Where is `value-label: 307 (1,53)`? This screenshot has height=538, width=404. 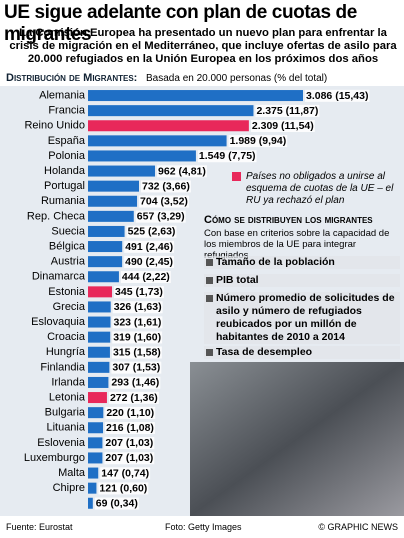 value-label: 307 (1,53) is located at coordinates (136, 368).